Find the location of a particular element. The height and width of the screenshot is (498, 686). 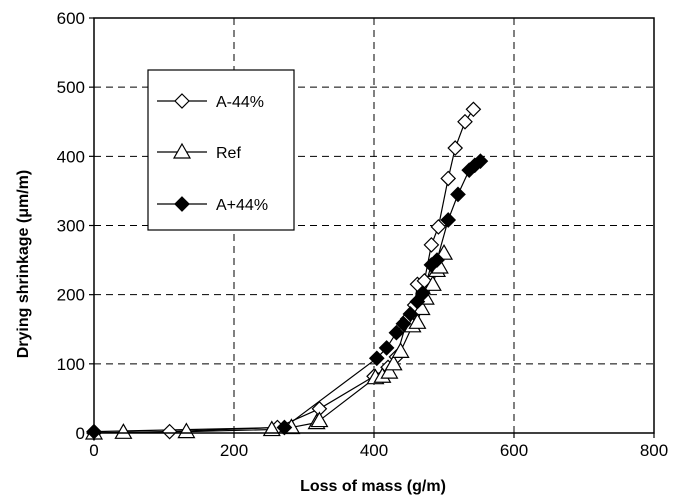

legend: A-44% Ref A+44% is located at coordinates (221, 150).